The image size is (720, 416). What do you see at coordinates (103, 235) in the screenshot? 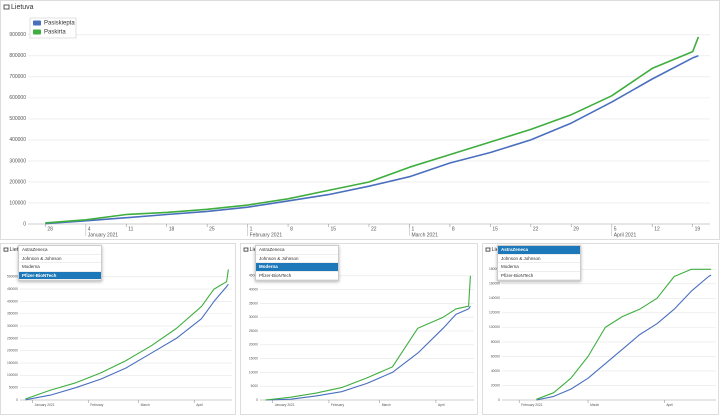
I see `month-label: January 2021` at bounding box center [103, 235].